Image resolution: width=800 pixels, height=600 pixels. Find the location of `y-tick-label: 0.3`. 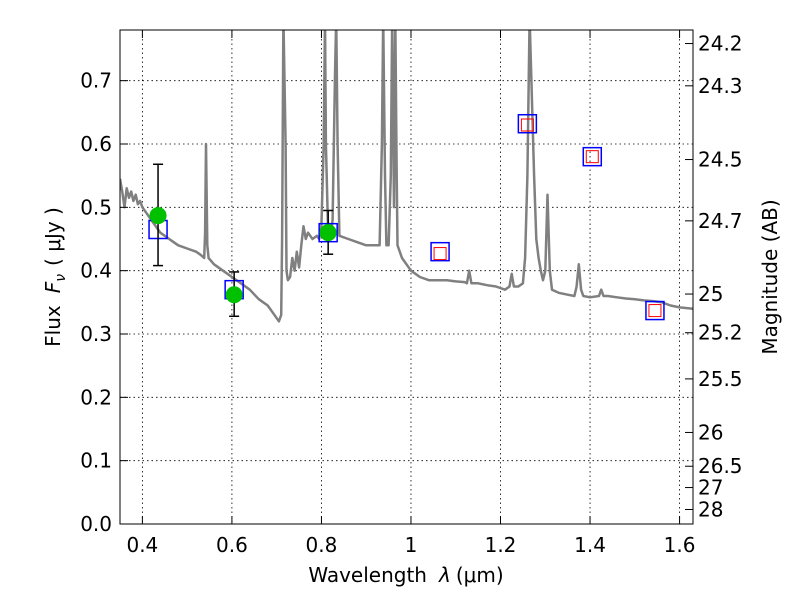

y-tick-label: 0.3 is located at coordinates (96, 334).